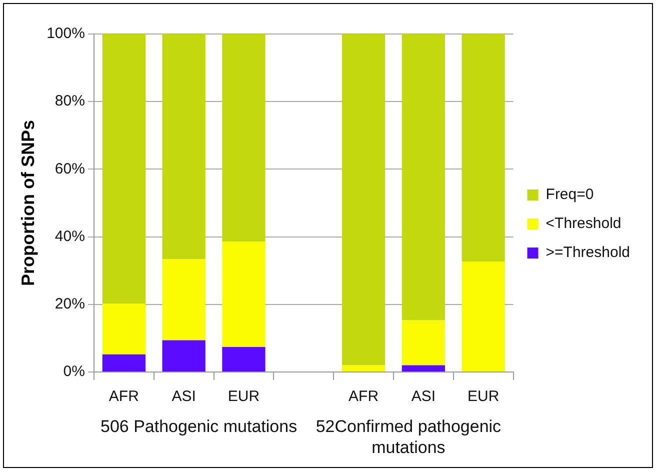  I want to click on legend-label: <Threshold, so click(584, 223).